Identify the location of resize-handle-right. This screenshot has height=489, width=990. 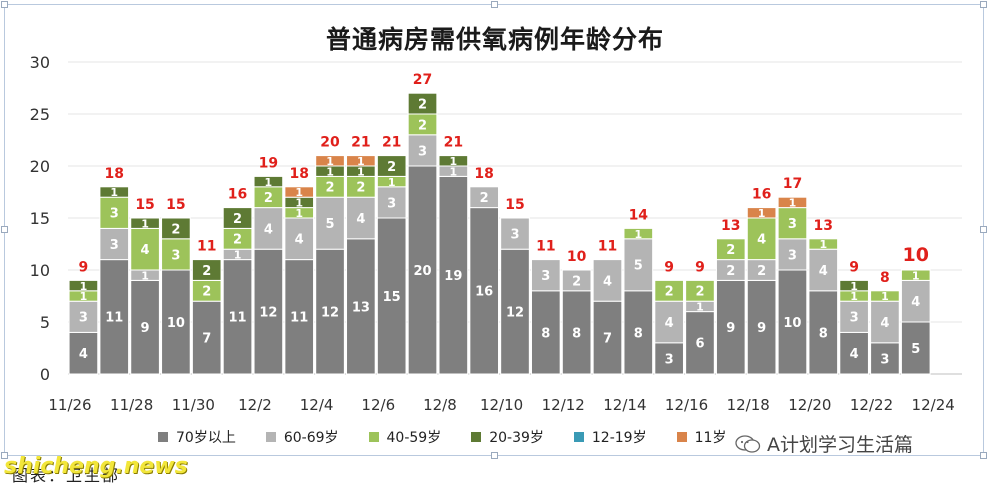
(983, 229).